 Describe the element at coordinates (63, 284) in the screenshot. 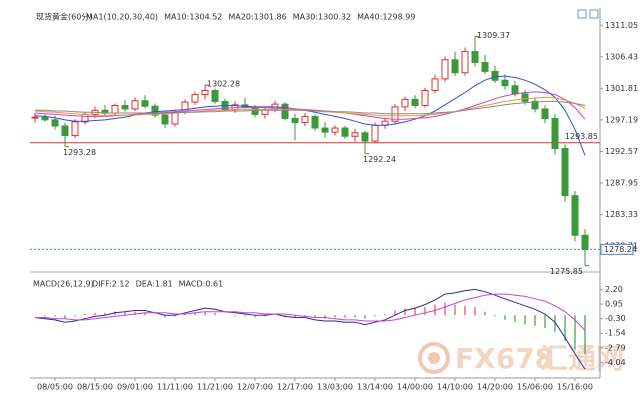

I see `chart-title: MACD(26,12,9)` at that location.